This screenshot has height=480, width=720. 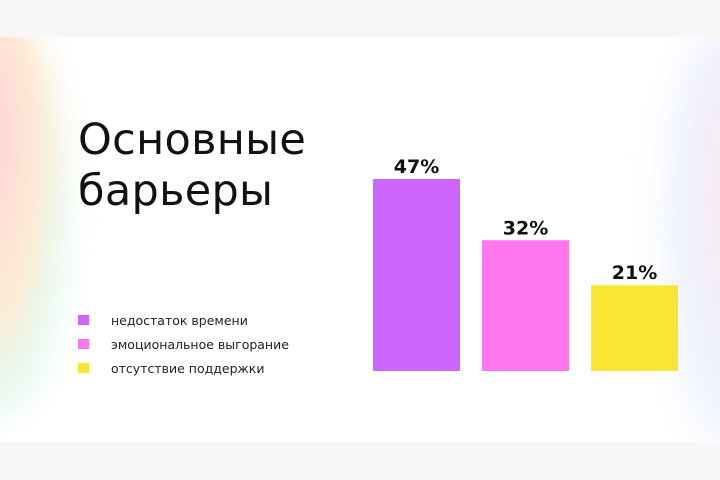 I want to click on legend-item: недостаток времени, so click(x=183, y=320).